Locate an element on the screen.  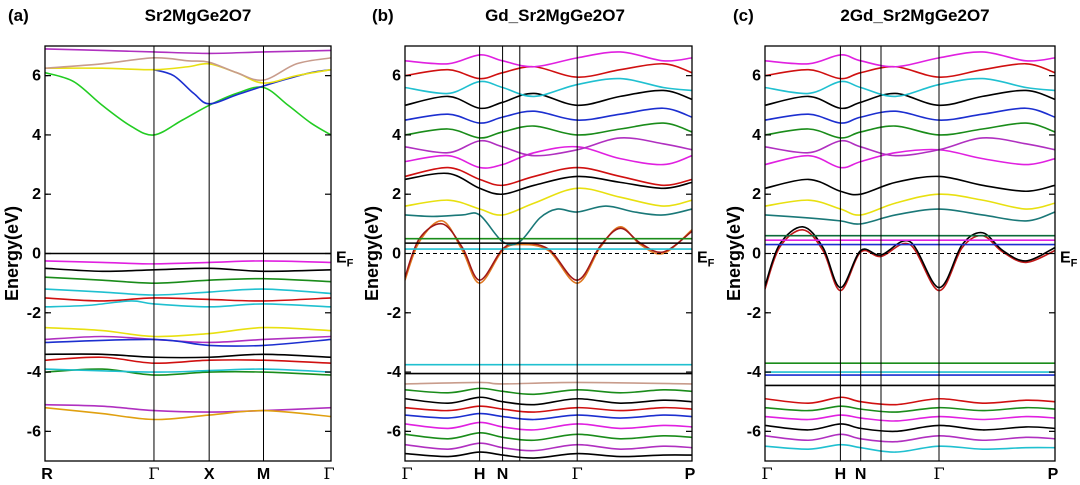
band-gd2-c-blue is located at coordinates (910, 115).